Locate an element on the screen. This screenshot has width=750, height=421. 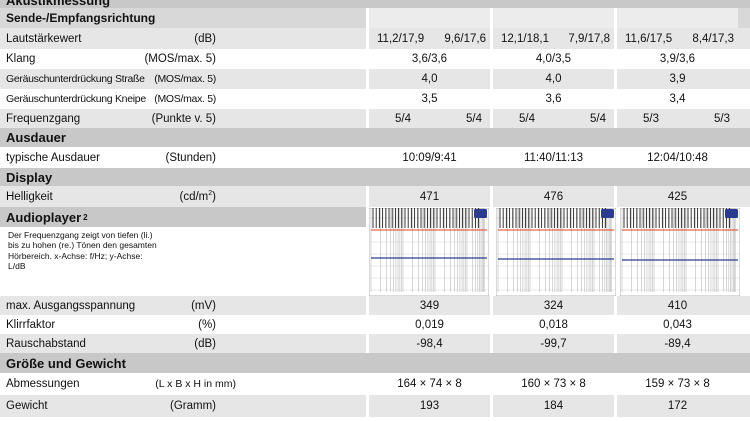
value-1: 0,019 is located at coordinates (428, 324).